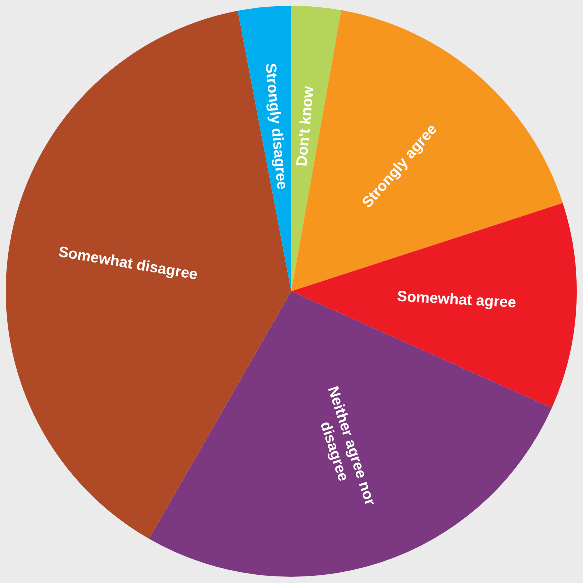 Image resolution: width=583 pixels, height=583 pixels. I want to click on slice-label: Somewhat disagree, so click(128, 264).